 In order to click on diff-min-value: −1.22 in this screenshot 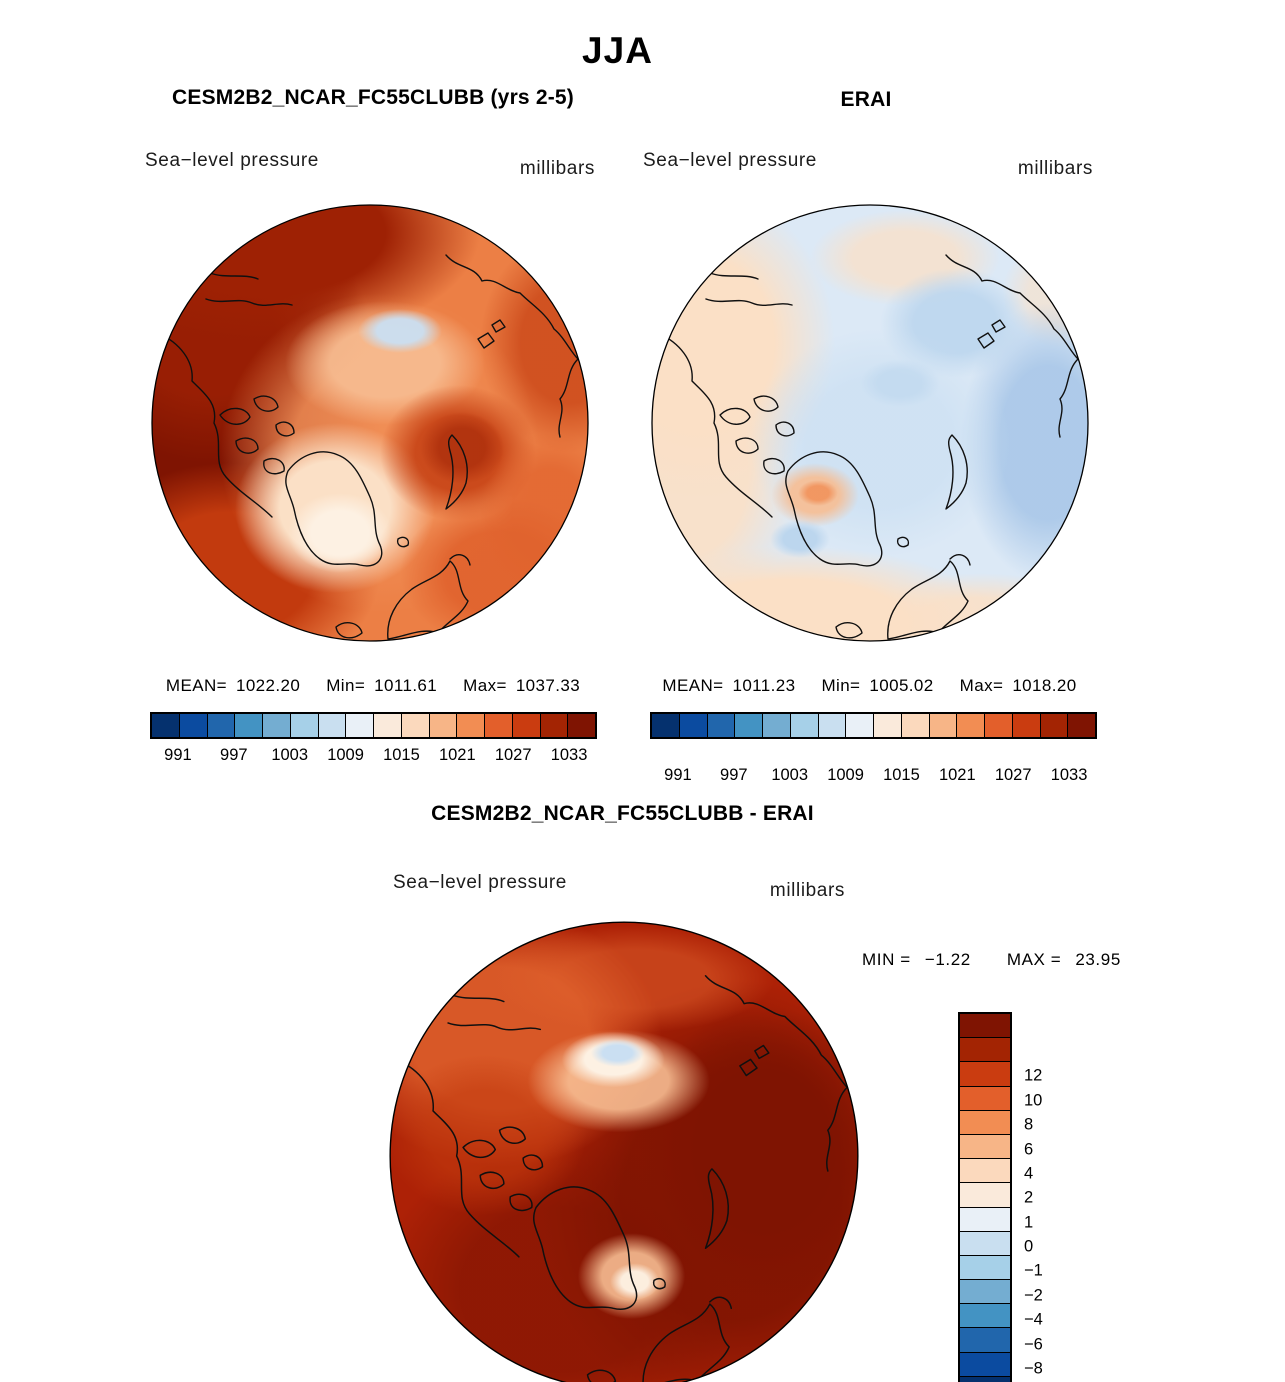, I will do `click(947, 959)`.